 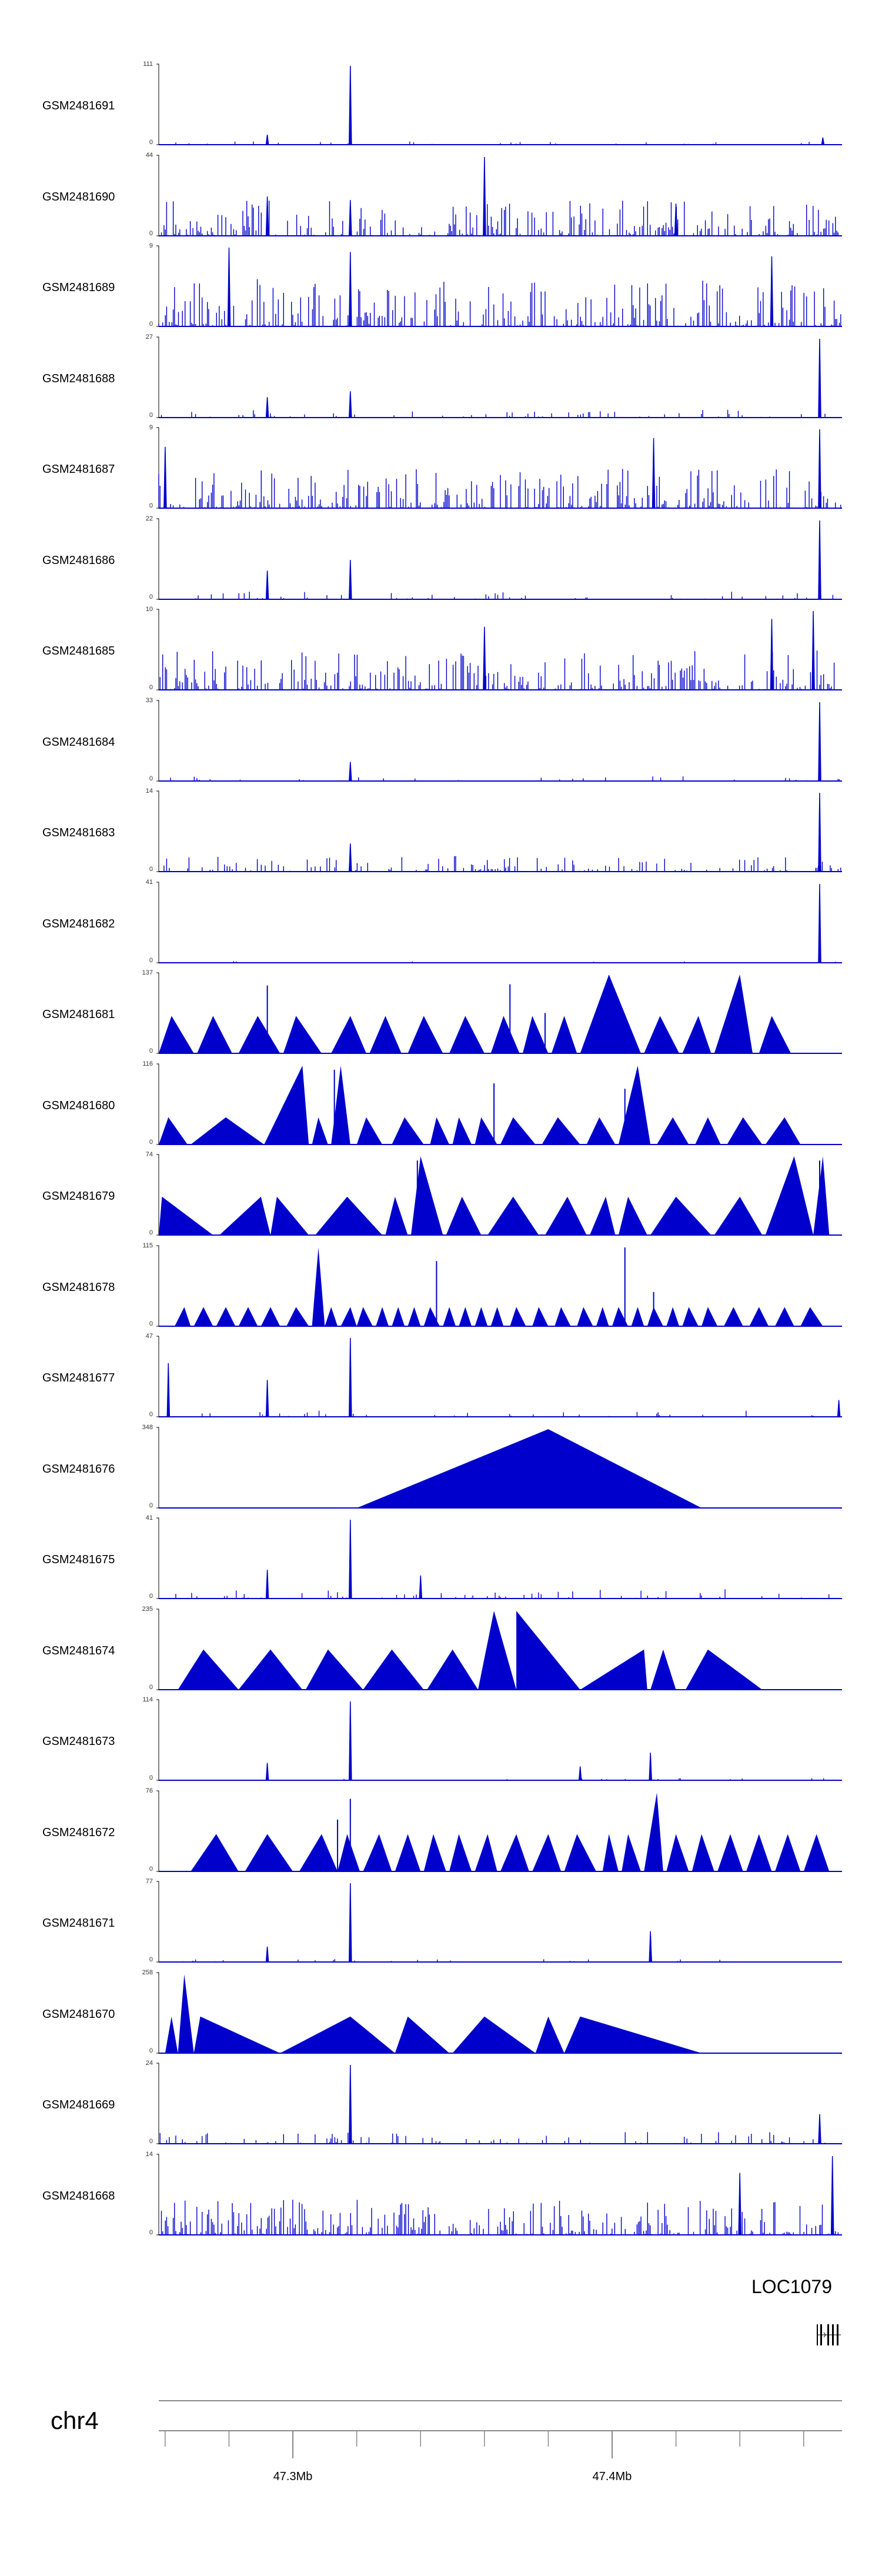 What do you see at coordinates (149, 1154) in the screenshot?
I see `y-max-label: 74` at bounding box center [149, 1154].